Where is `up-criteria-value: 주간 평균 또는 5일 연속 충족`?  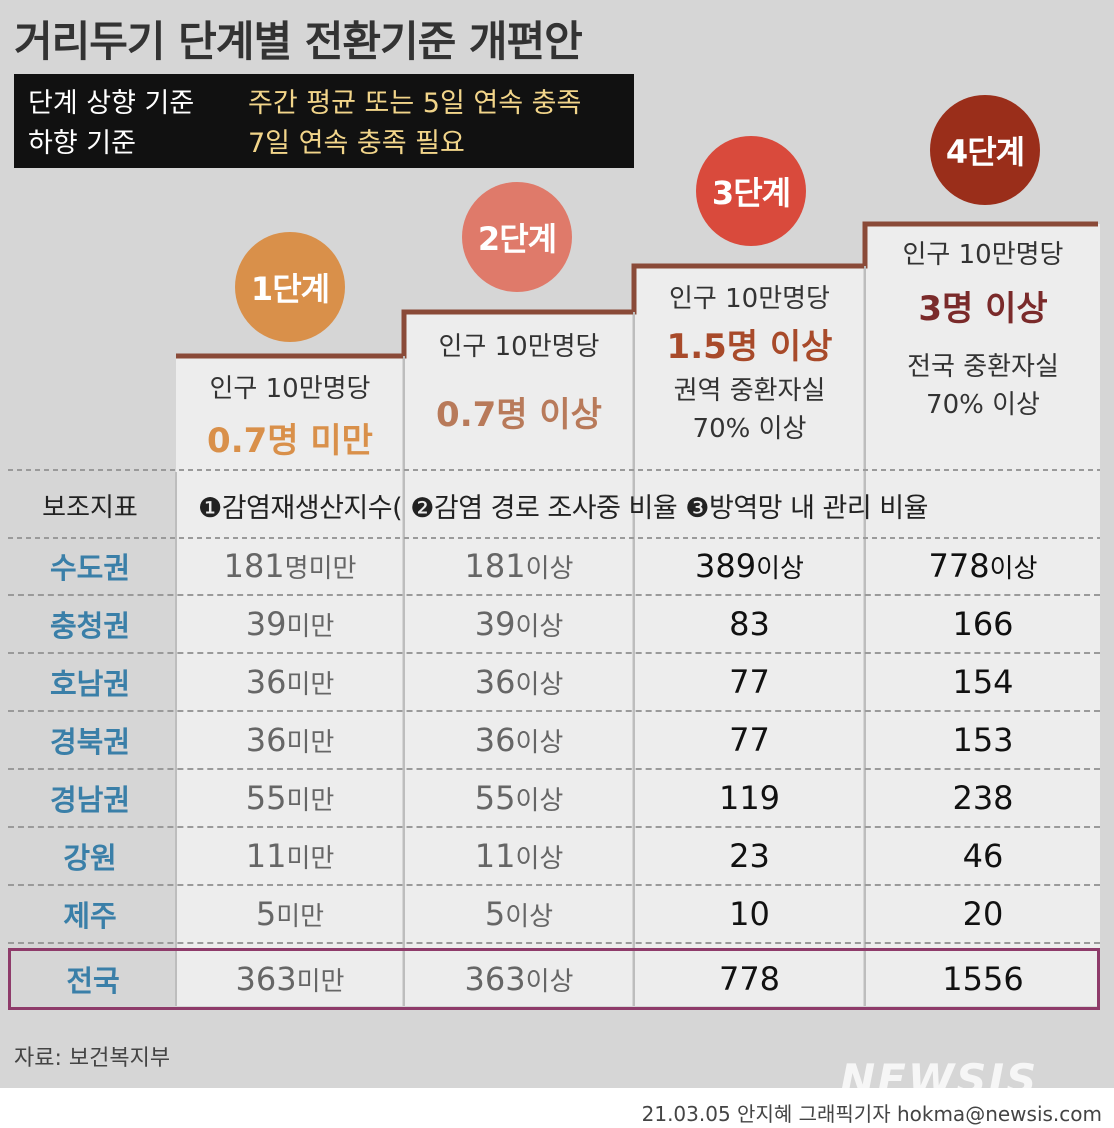 up-criteria-value: 주간 평균 또는 5일 연속 충족 is located at coordinates (415, 103).